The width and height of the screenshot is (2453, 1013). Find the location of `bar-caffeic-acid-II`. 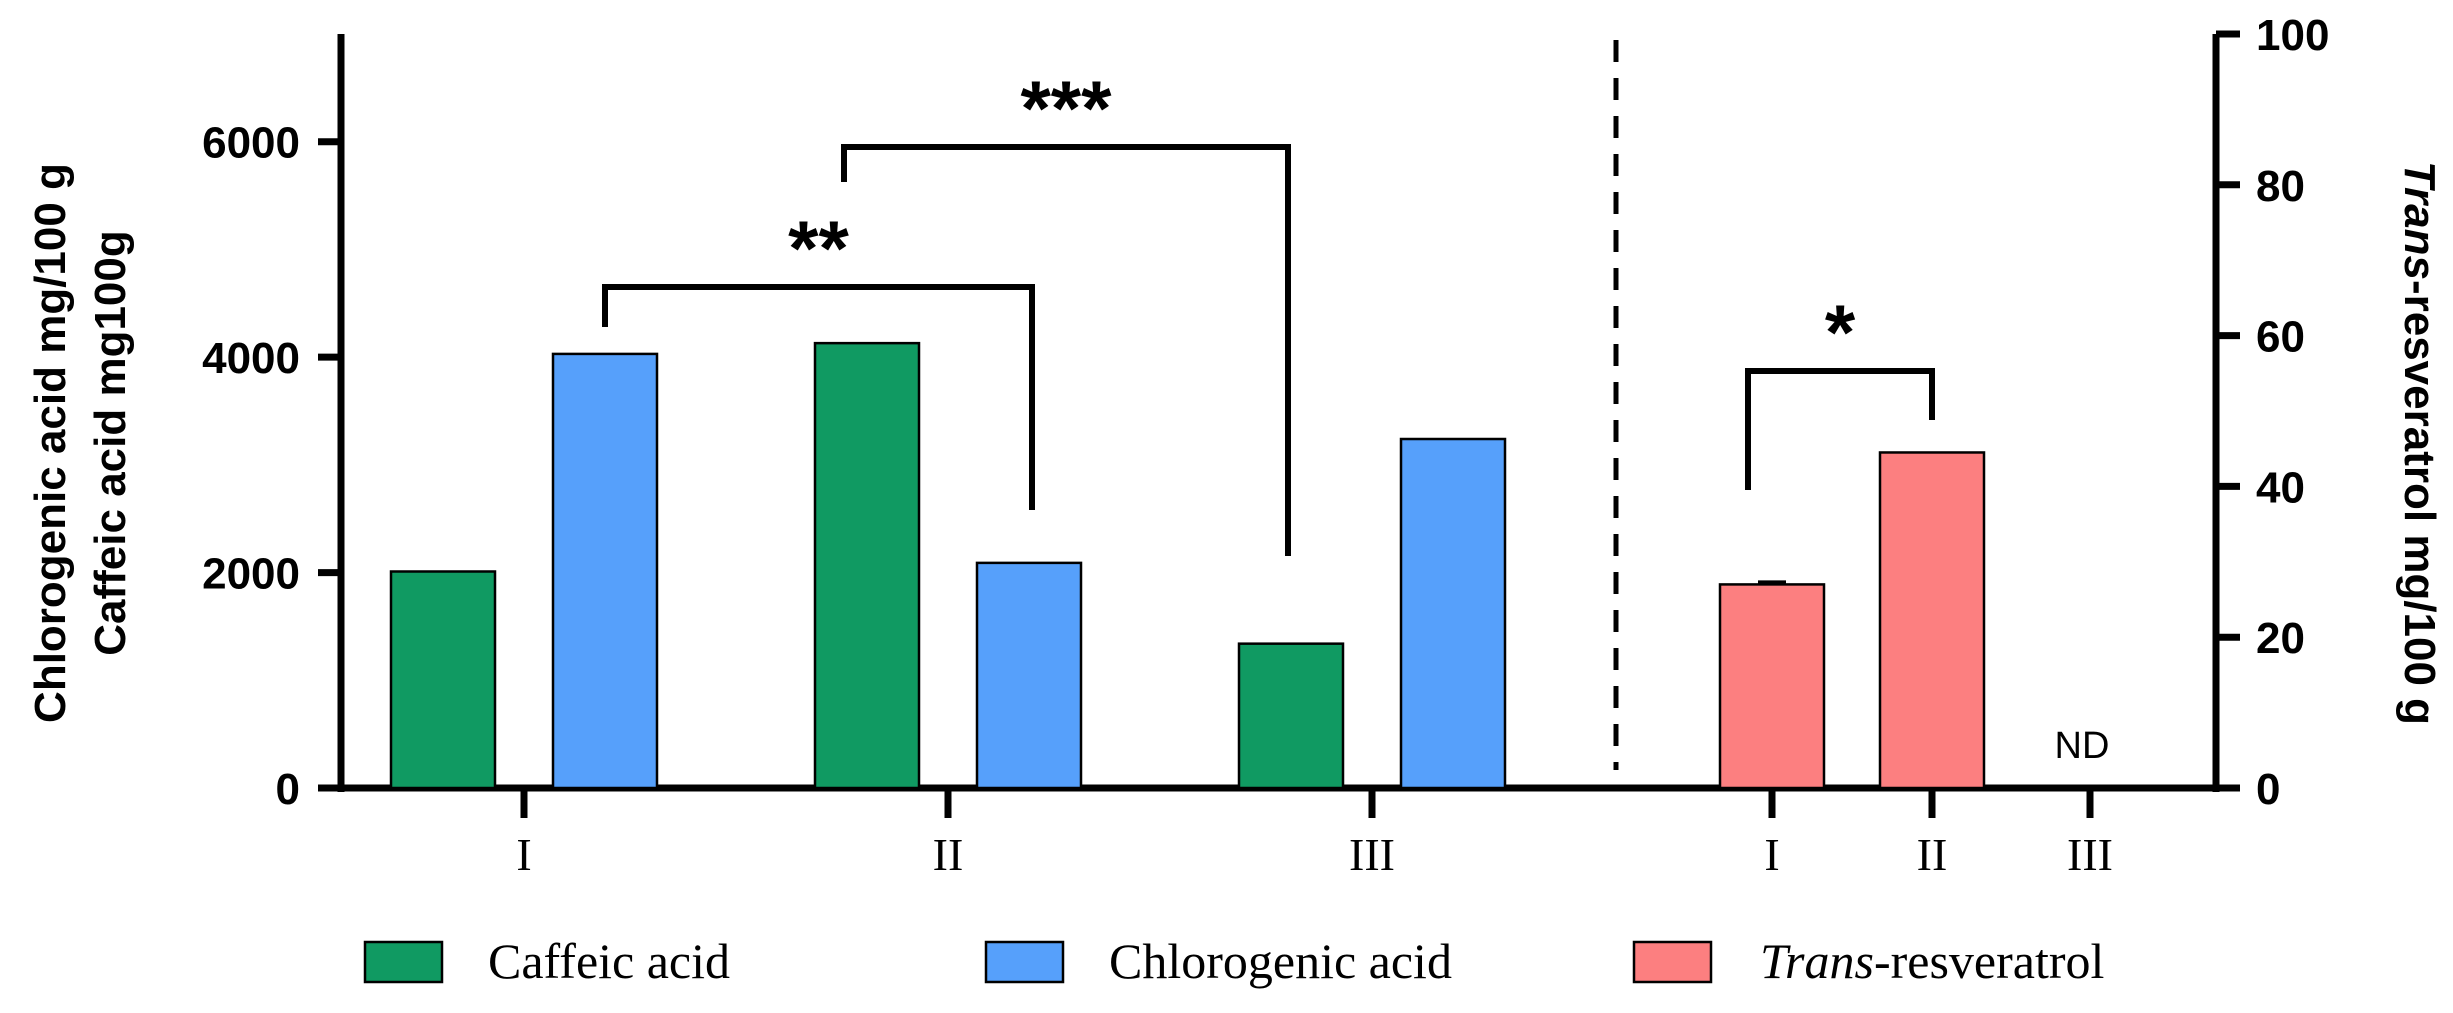

bar-caffeic-acid-II is located at coordinates (867, 565).